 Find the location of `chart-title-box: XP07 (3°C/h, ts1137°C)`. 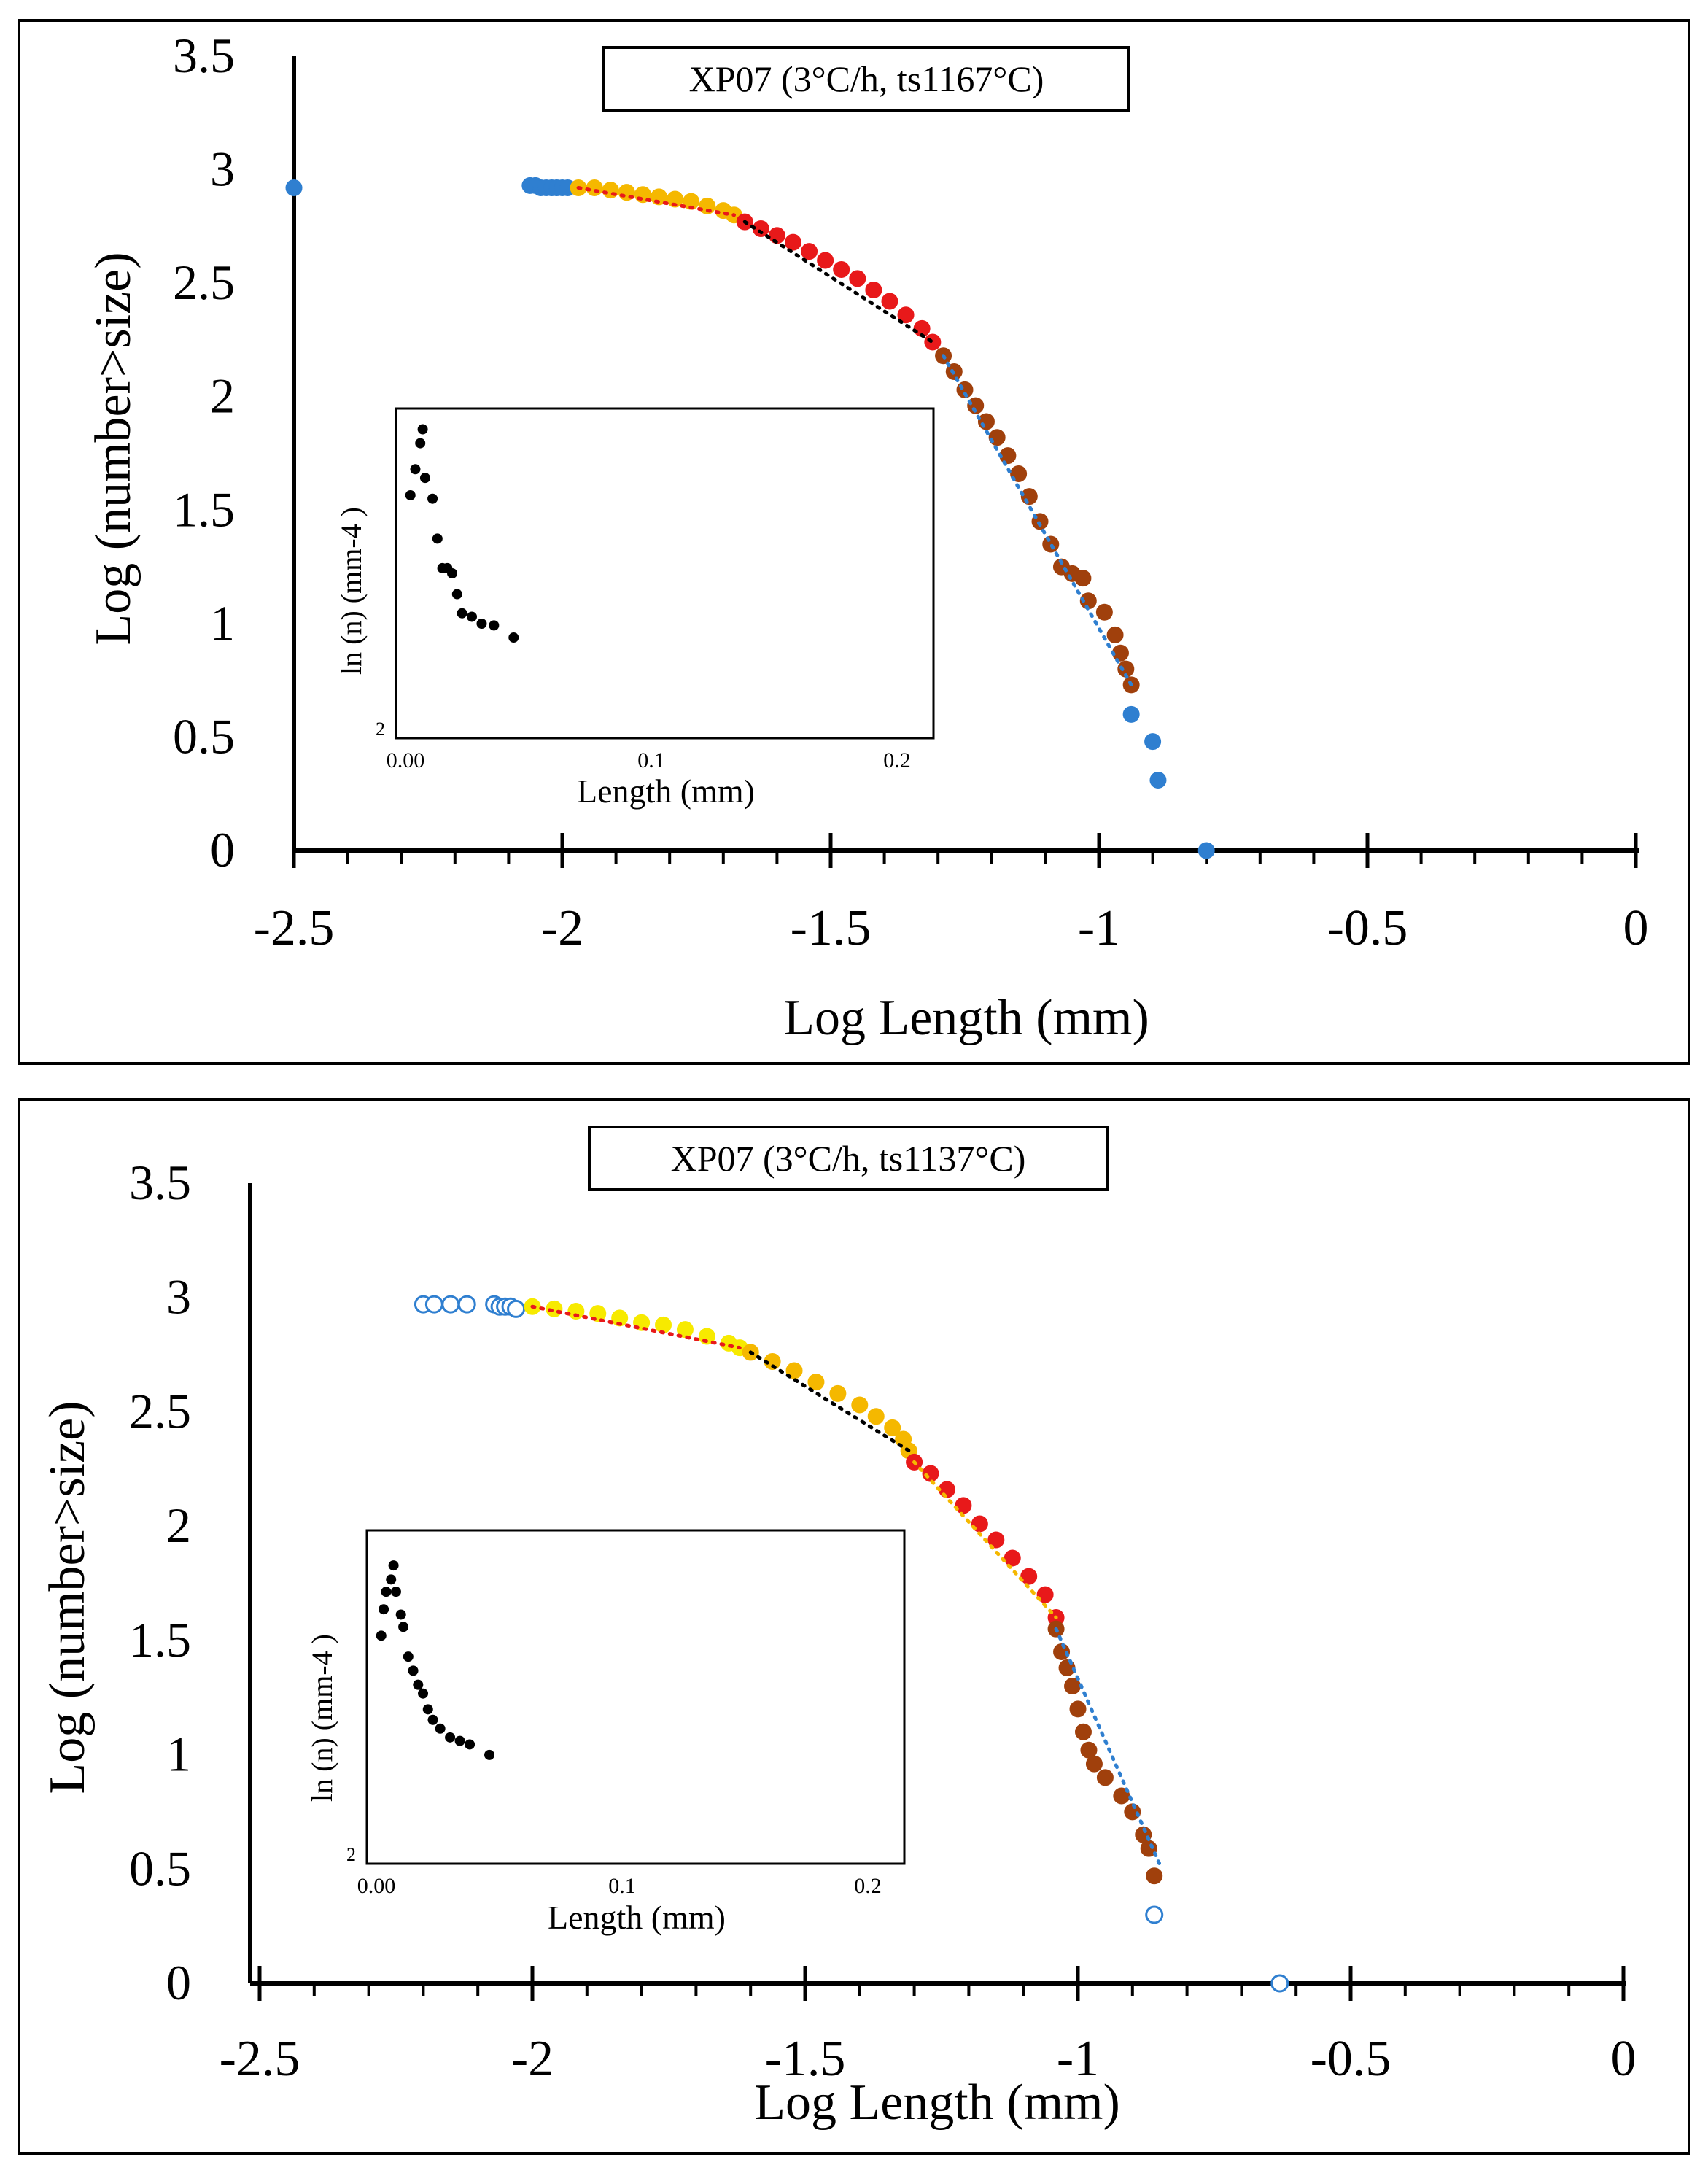

chart-title-box: XP07 (3°C/h, ts1137°C) is located at coordinates (849, 1158).